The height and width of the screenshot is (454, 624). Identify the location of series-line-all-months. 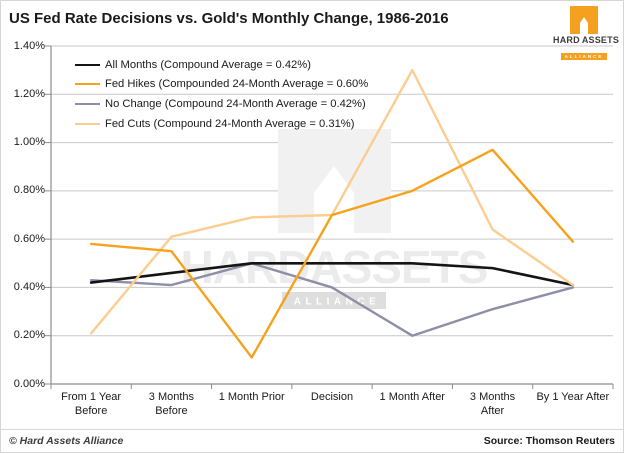
(332, 274).